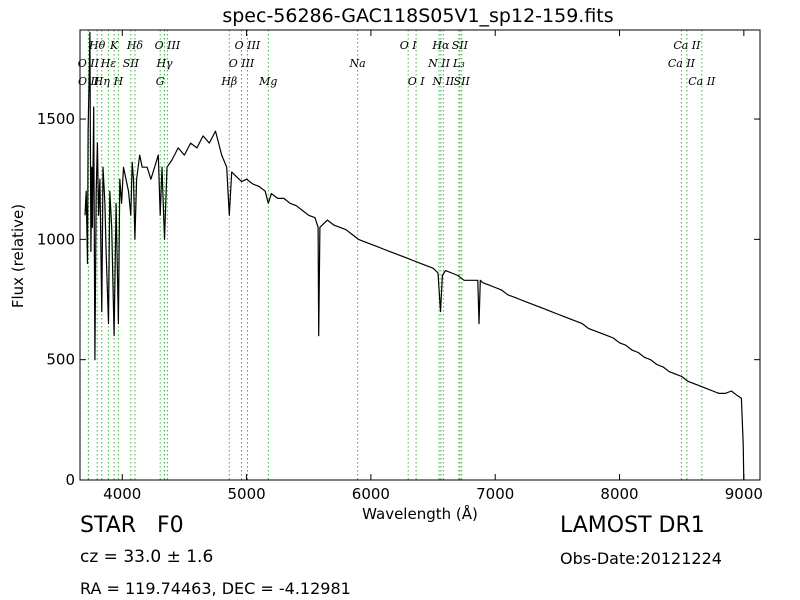 Image resolution: width=800 pixels, height=600 pixels. What do you see at coordinates (122, 494) in the screenshot?
I see `x-tick-label: 4000` at bounding box center [122, 494].